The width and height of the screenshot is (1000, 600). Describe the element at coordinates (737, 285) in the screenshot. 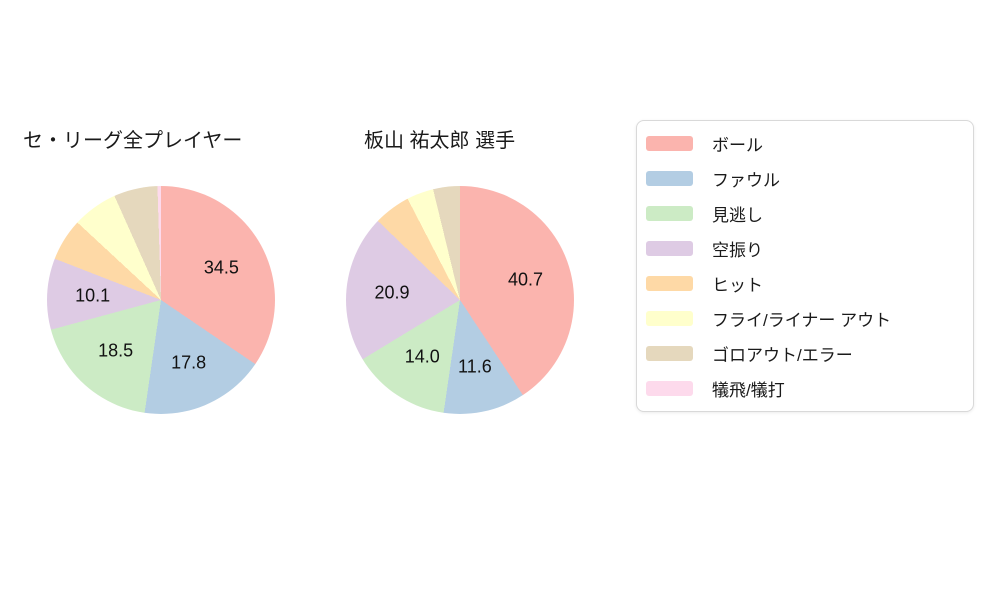

I see `legend-label: ヒット` at that location.